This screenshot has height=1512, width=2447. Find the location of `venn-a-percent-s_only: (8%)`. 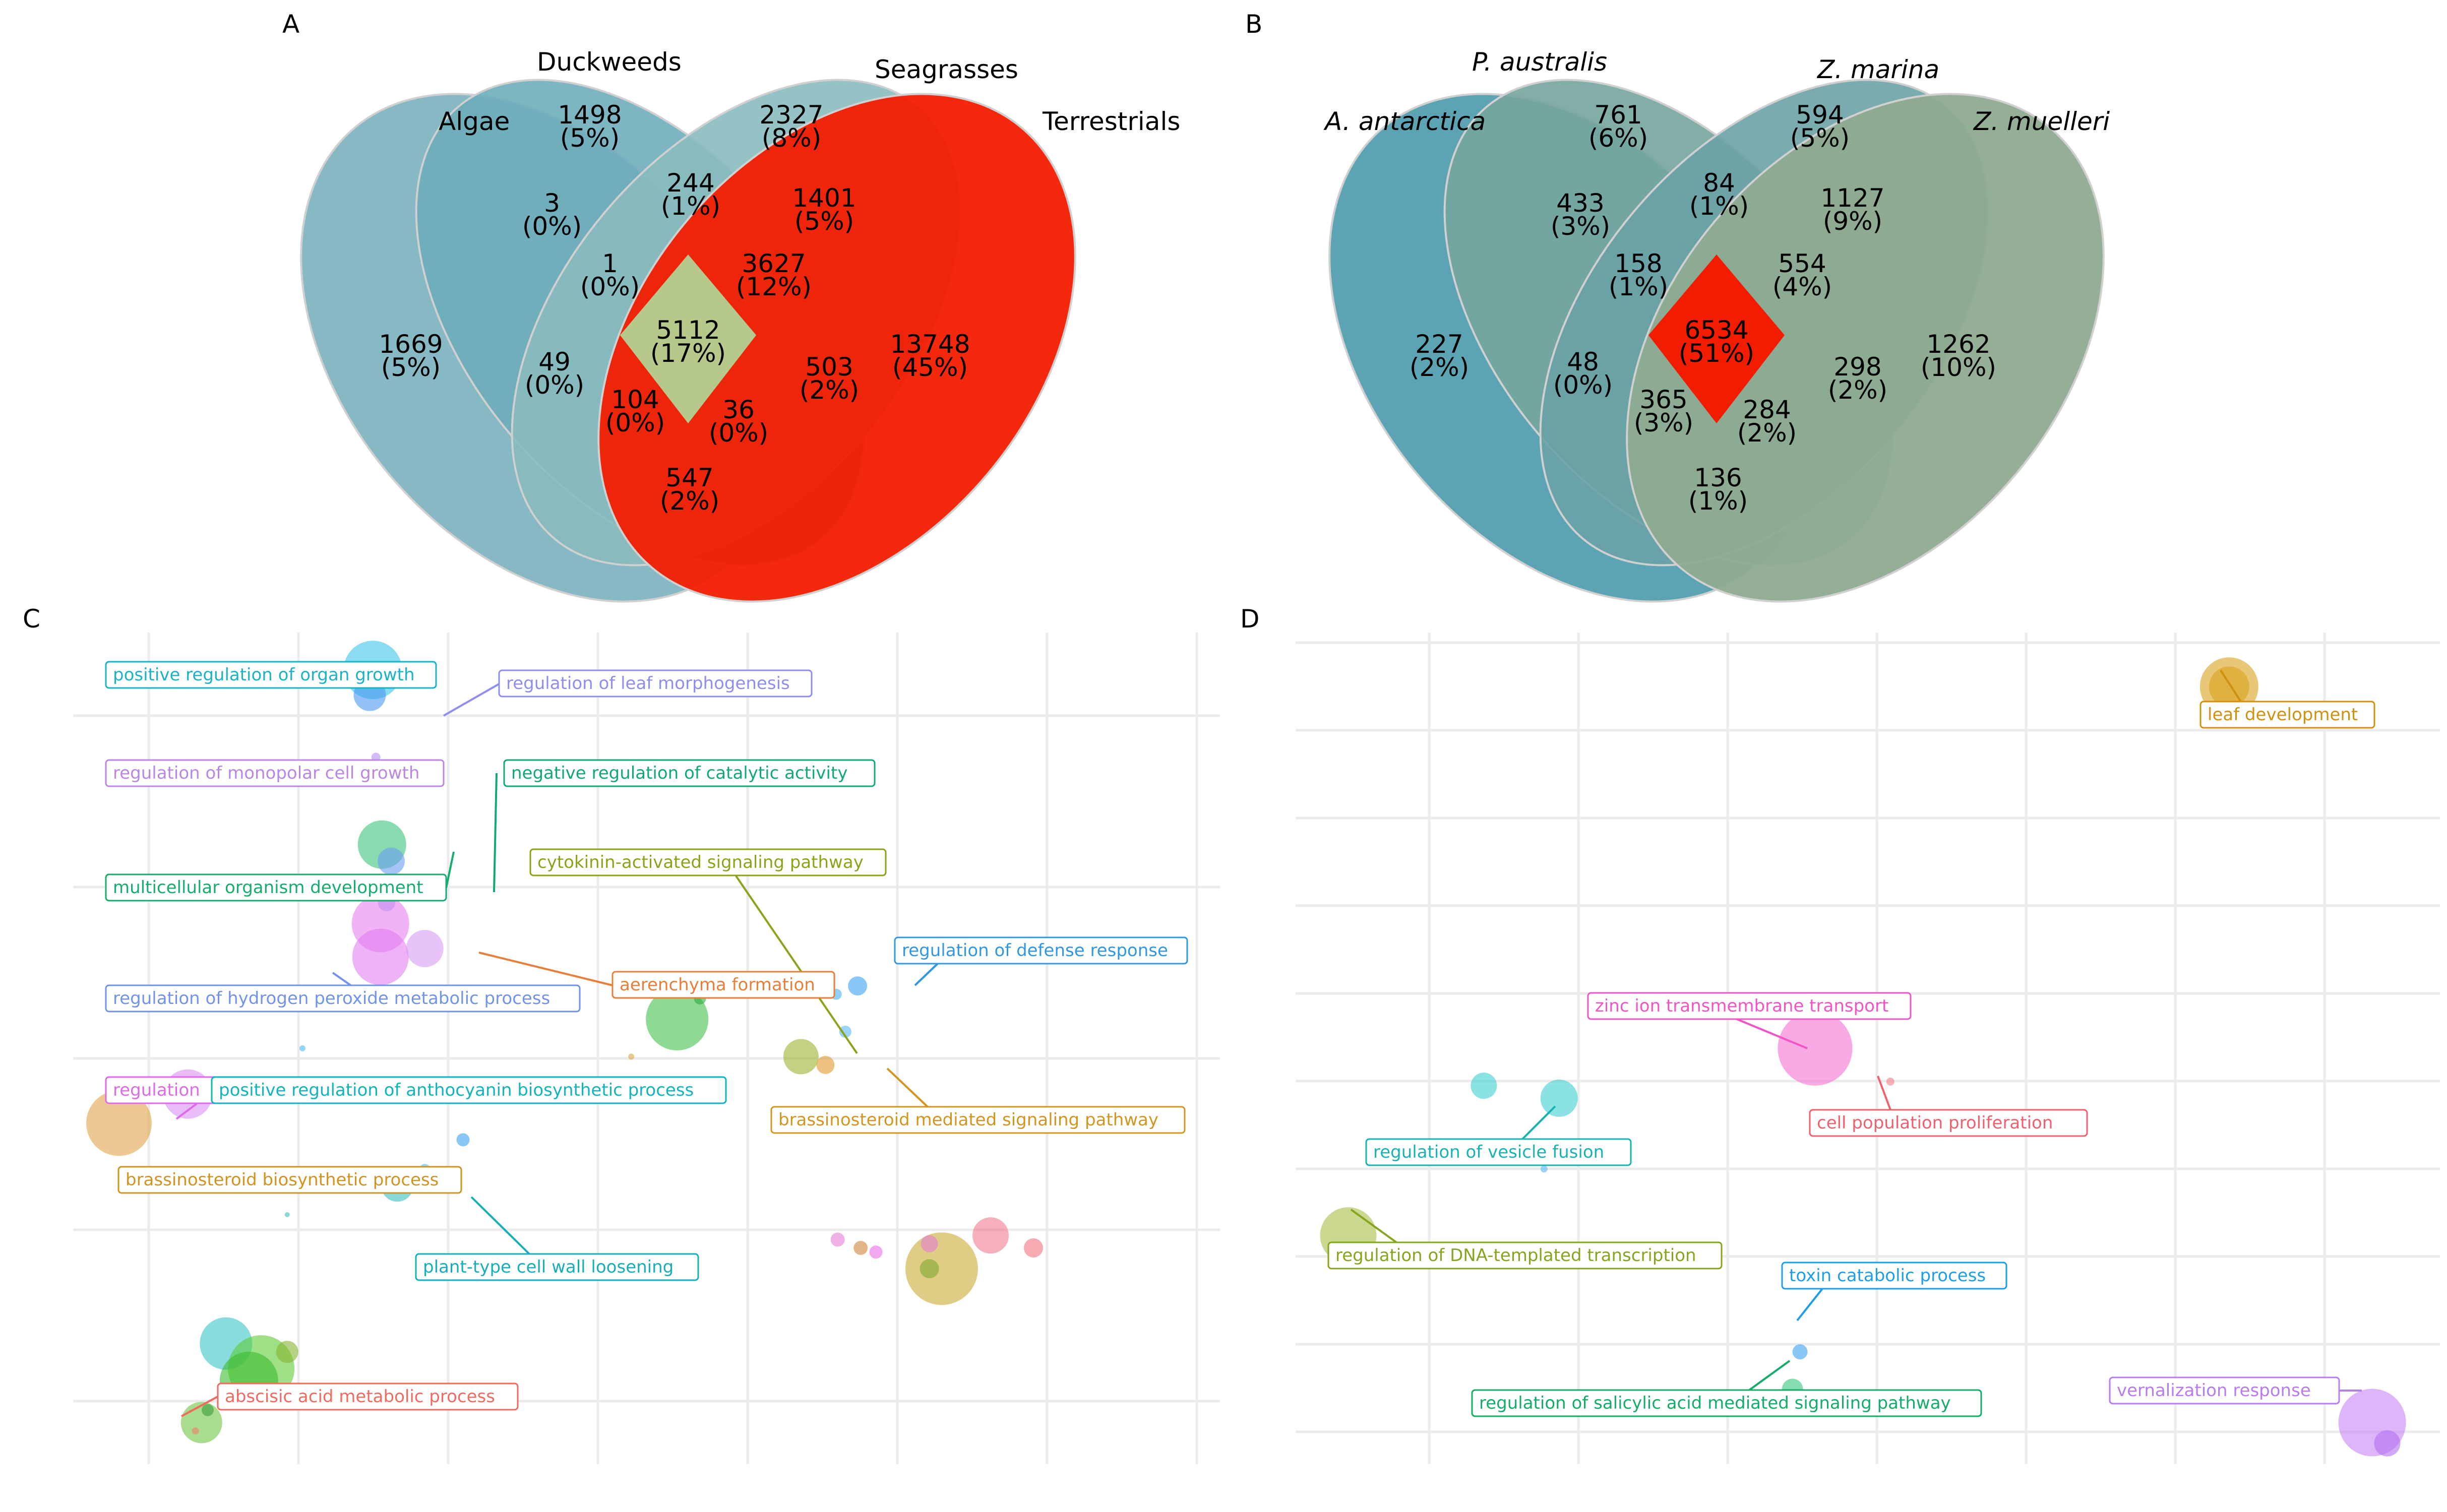

venn-a-percent-s_only: (8%) is located at coordinates (791, 138).